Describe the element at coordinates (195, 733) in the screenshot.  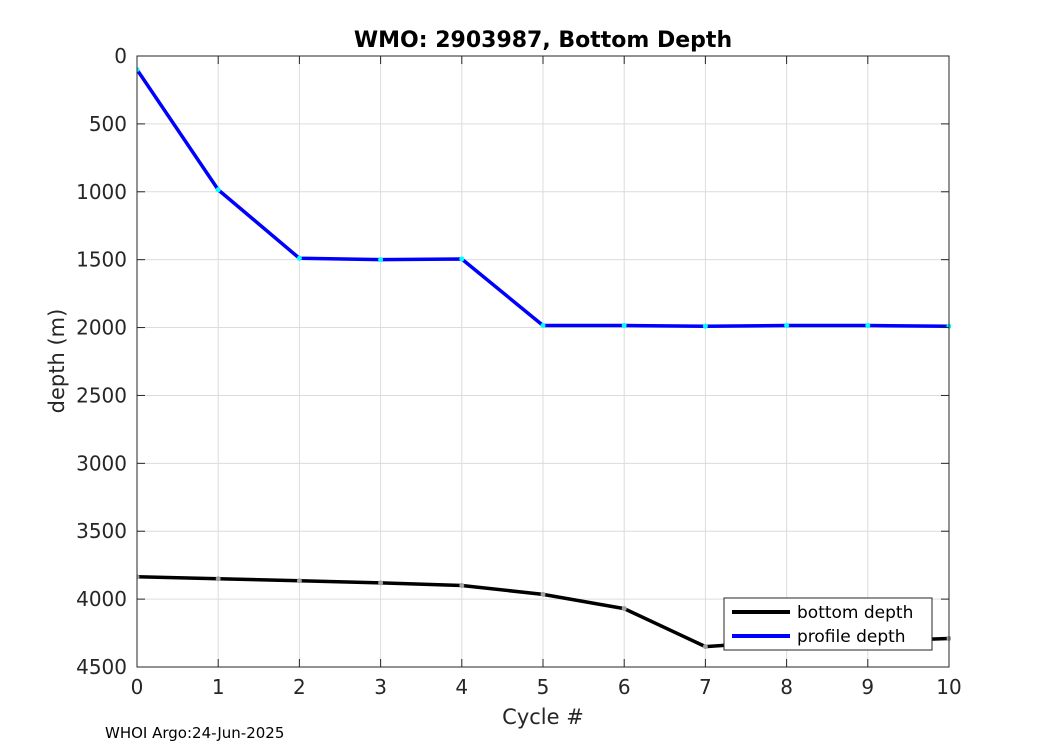
I see `footer-timestamp: WHOI Argo:24-Jun-2025` at that location.